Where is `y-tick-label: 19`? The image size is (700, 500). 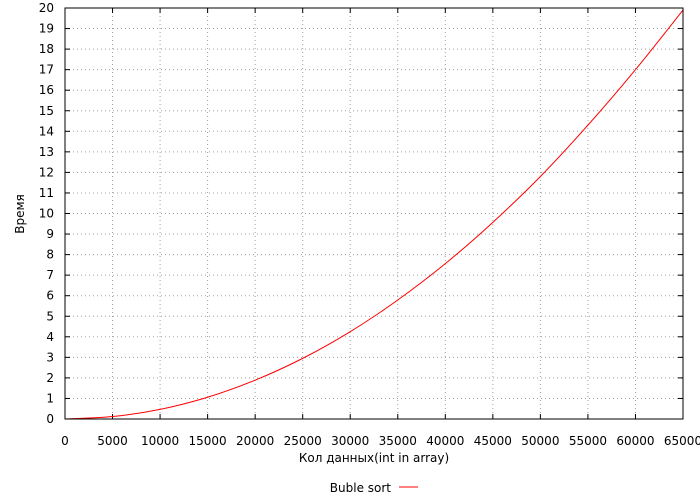
y-tick-label: 19 is located at coordinates (46, 29).